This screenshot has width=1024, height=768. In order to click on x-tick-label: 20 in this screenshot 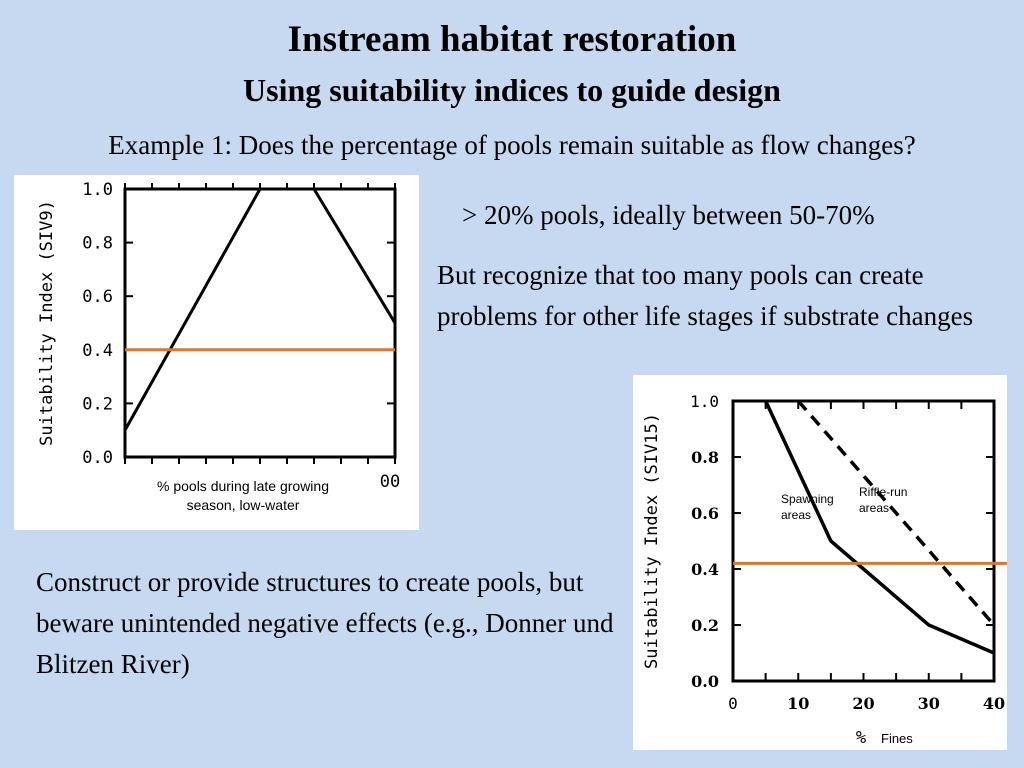, I will do `click(863, 703)`.